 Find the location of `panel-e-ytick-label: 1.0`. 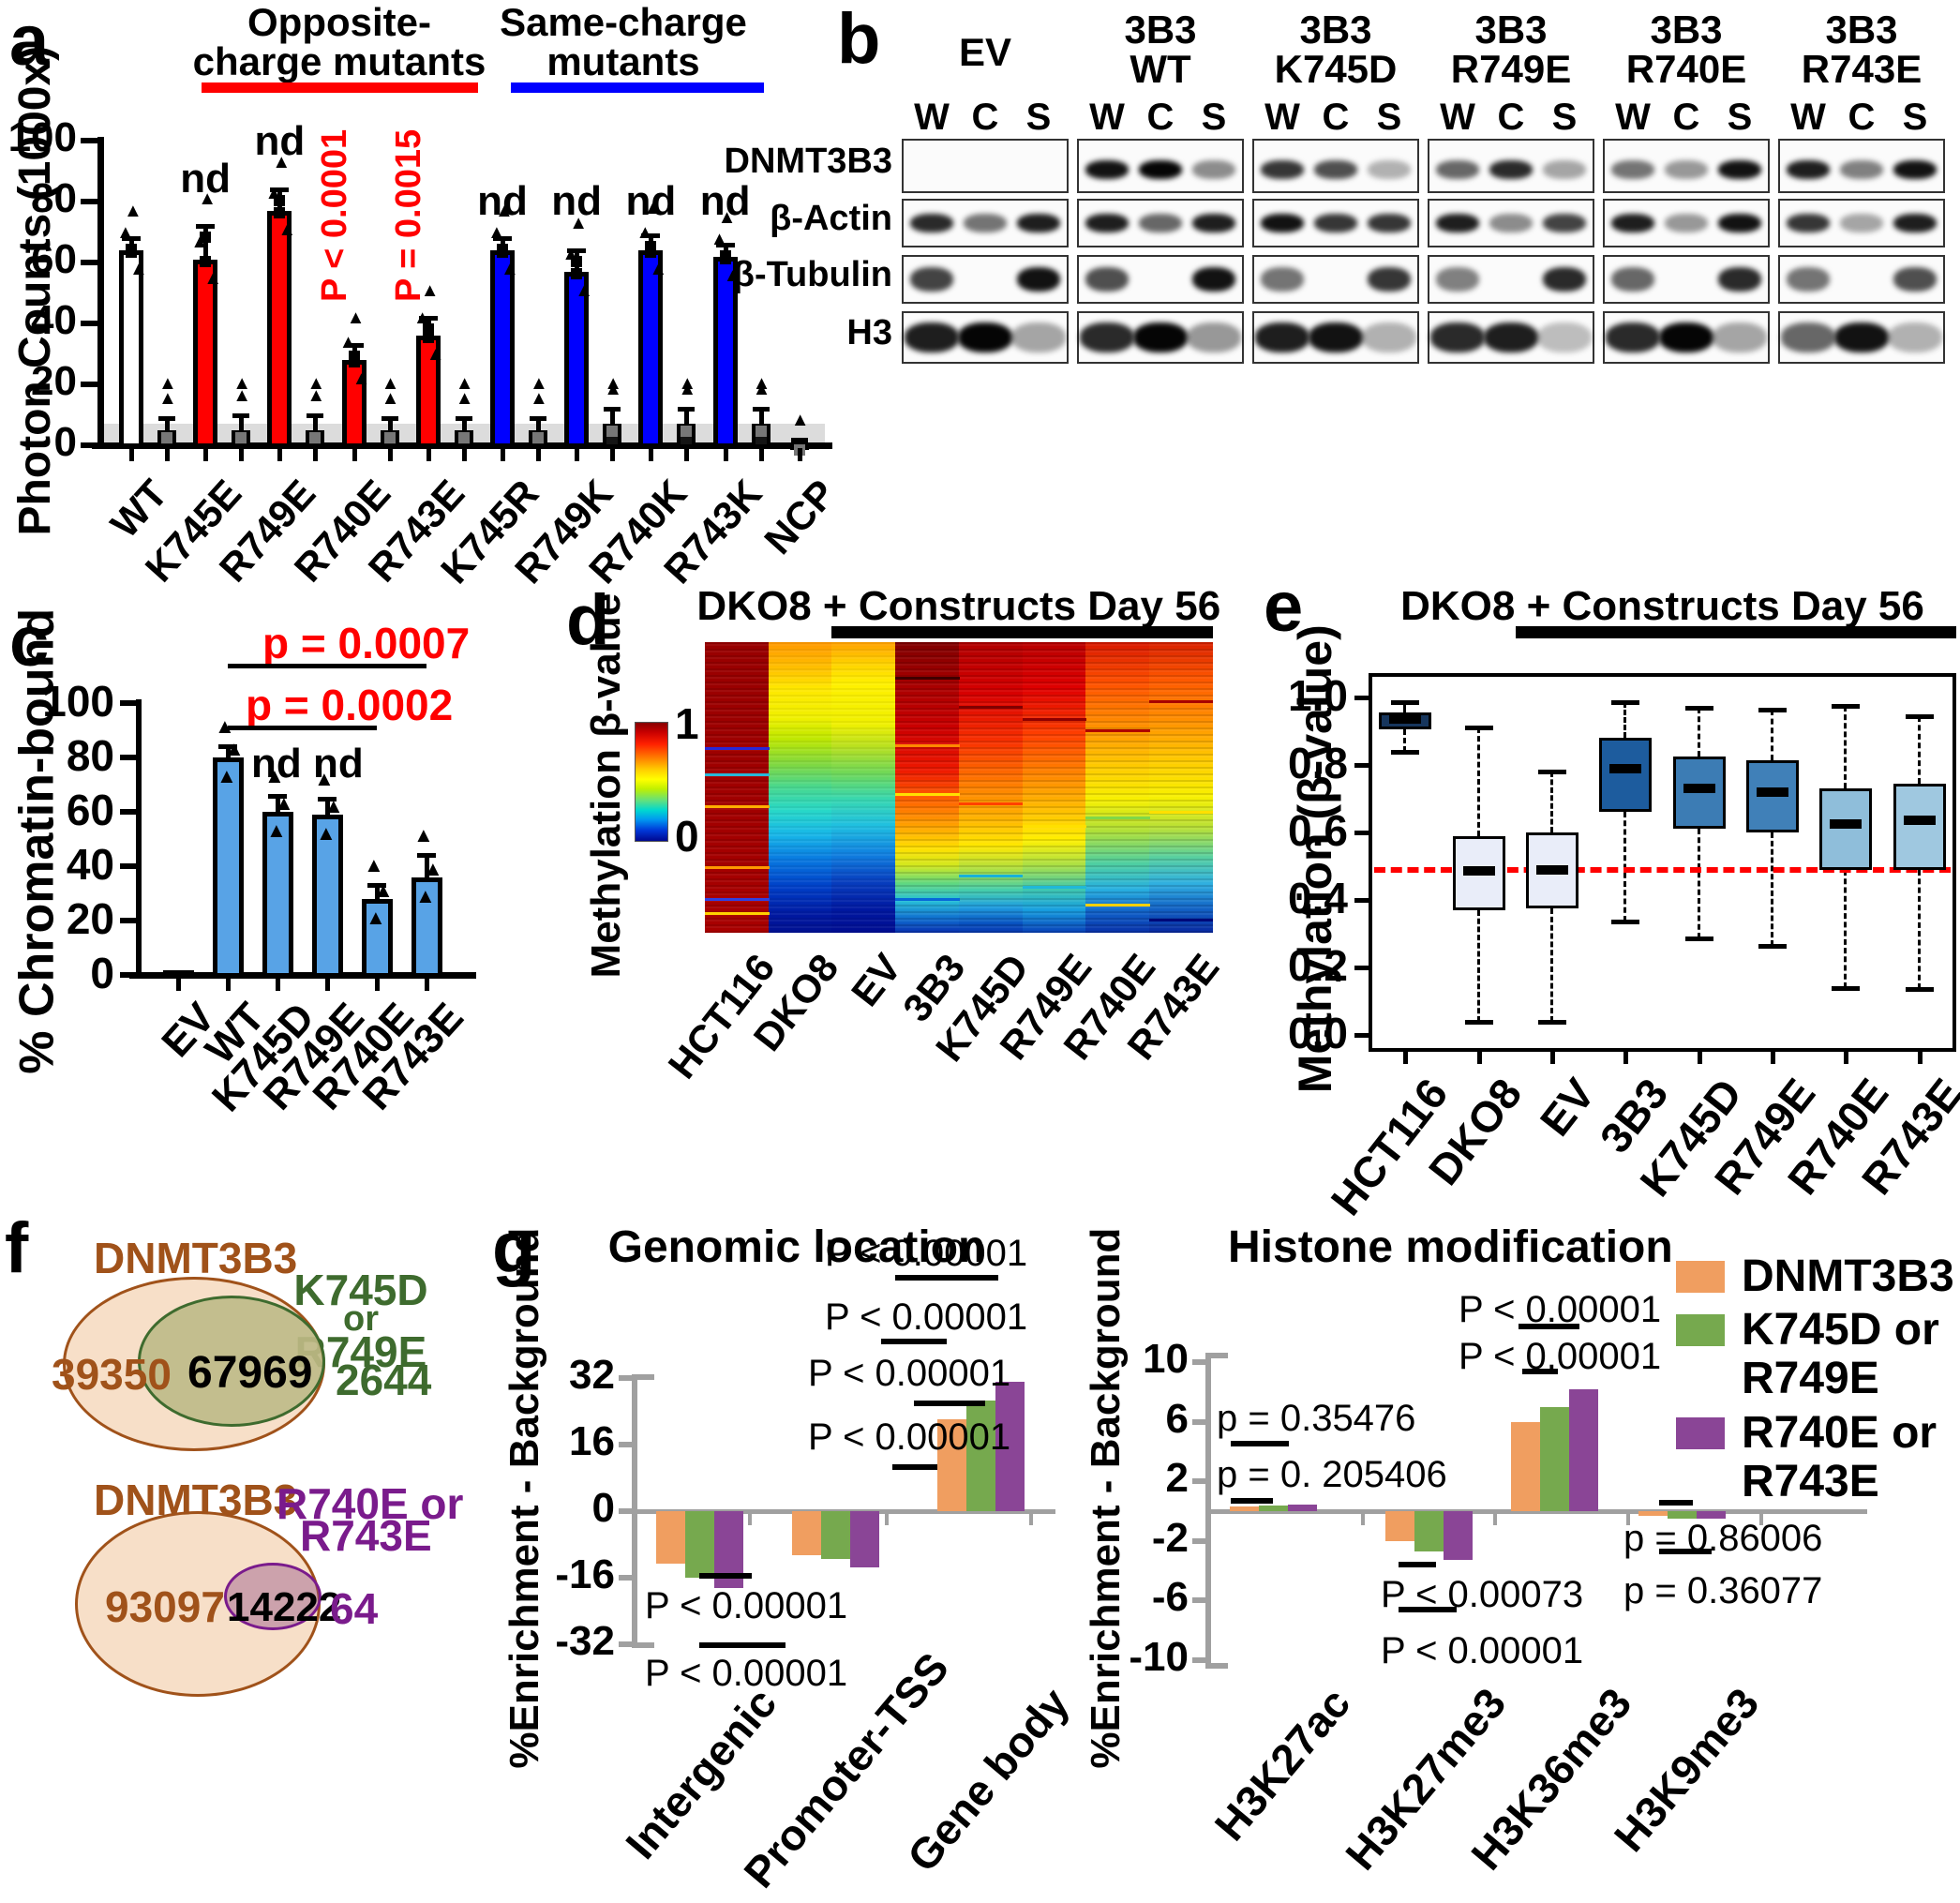

panel-e-ytick-label: 1.0 is located at coordinates (1318, 695).